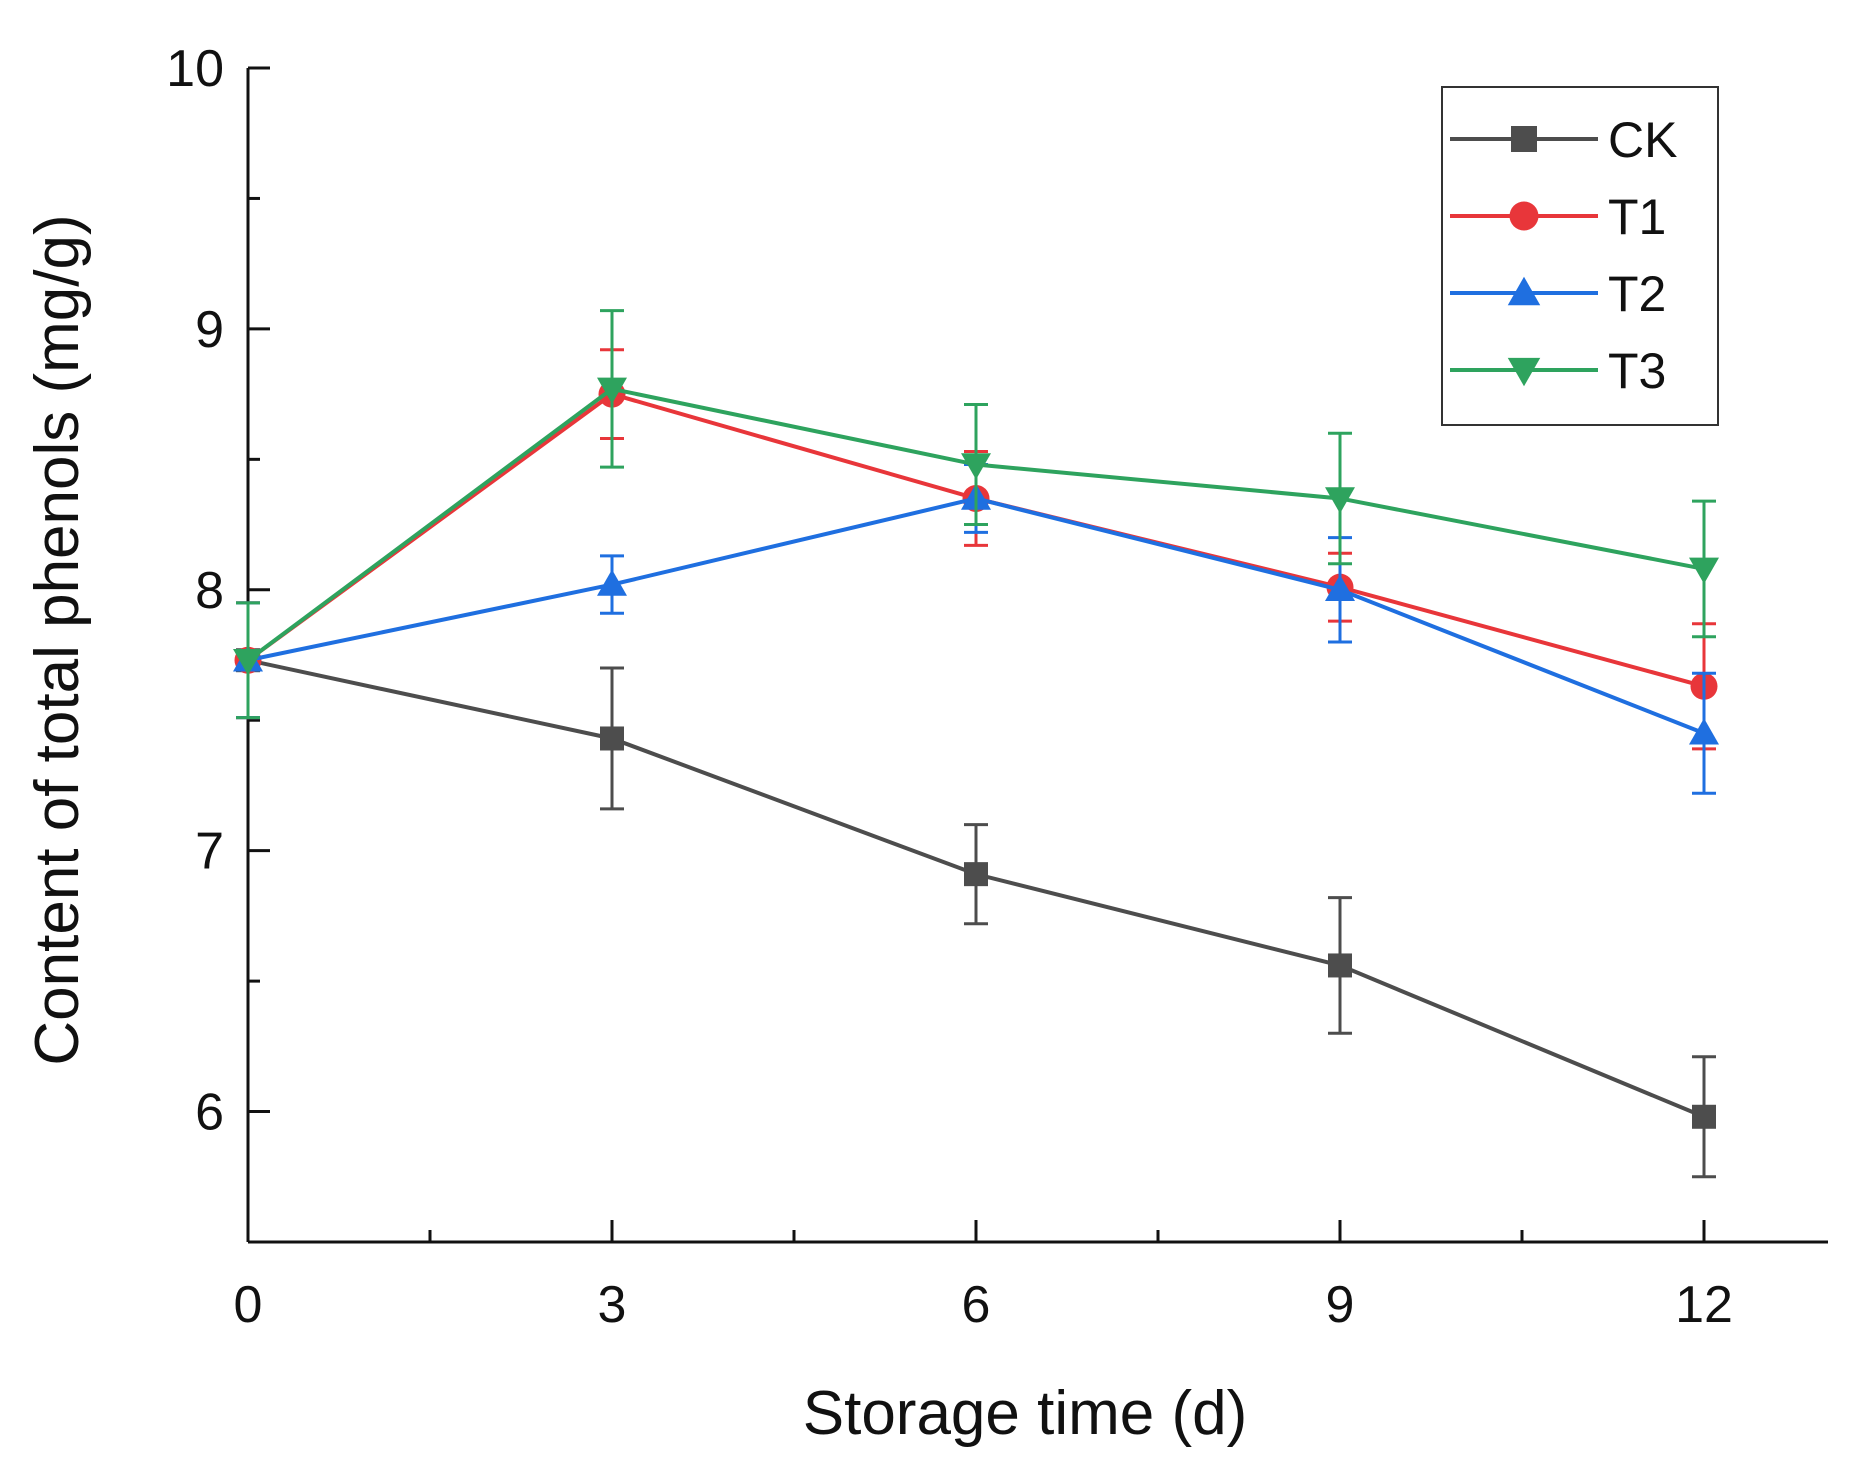  Describe the element at coordinates (1637, 217) in the screenshot. I see `legend-label: T1` at that location.